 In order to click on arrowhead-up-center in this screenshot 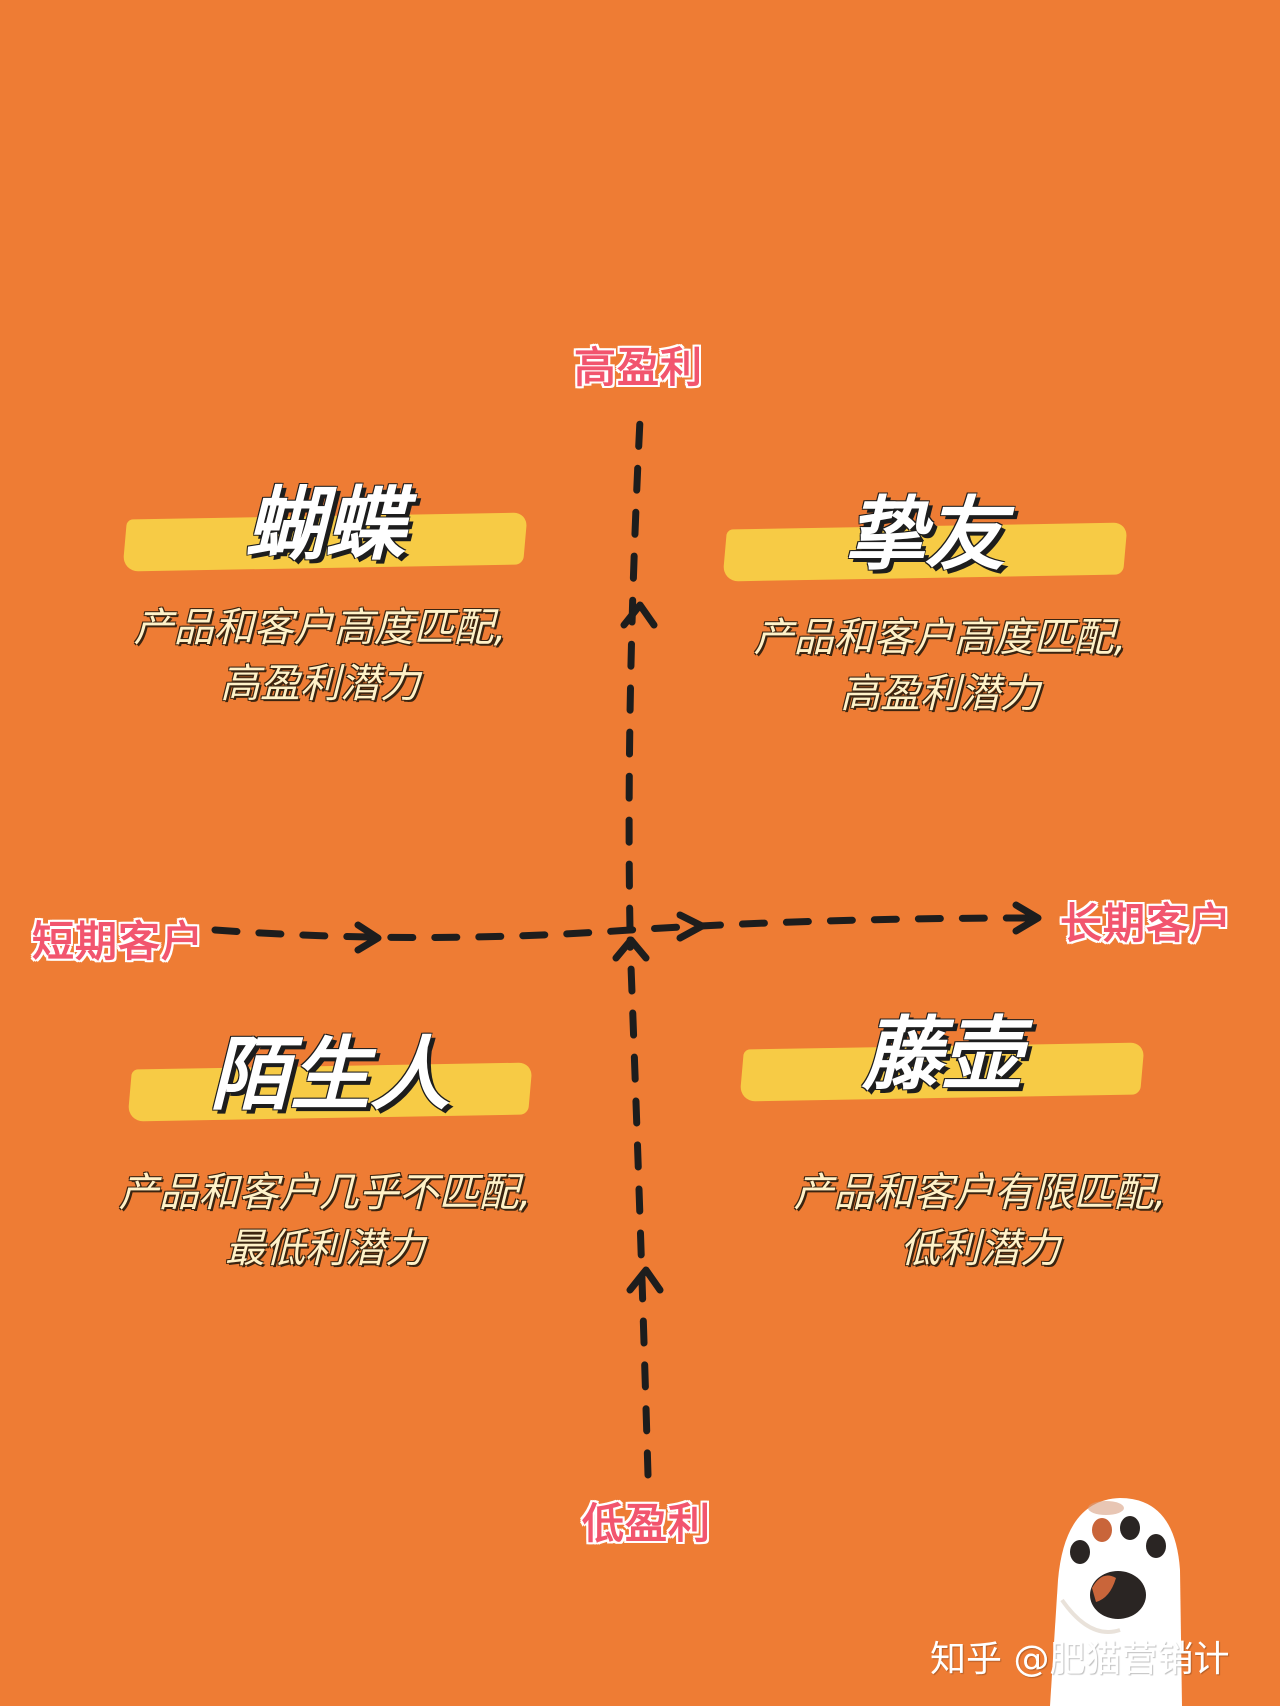, I will do `click(631, 949)`.